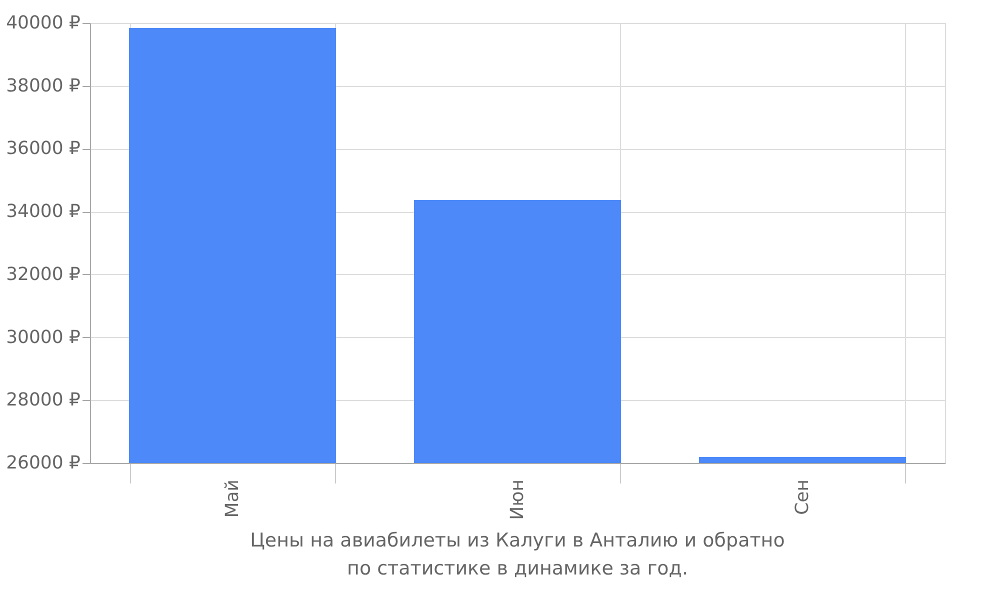  Describe the element at coordinates (517, 568) in the screenshot. I see `text: по статистике в динамике за год.` at that location.